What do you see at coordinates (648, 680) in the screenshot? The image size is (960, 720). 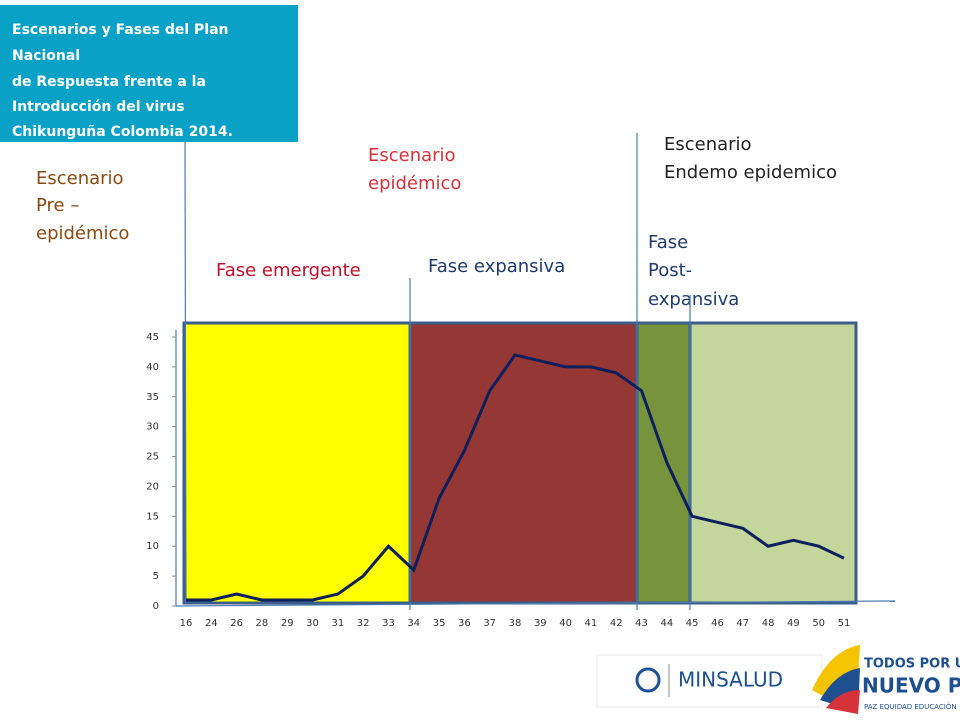 I see `emblem` at bounding box center [648, 680].